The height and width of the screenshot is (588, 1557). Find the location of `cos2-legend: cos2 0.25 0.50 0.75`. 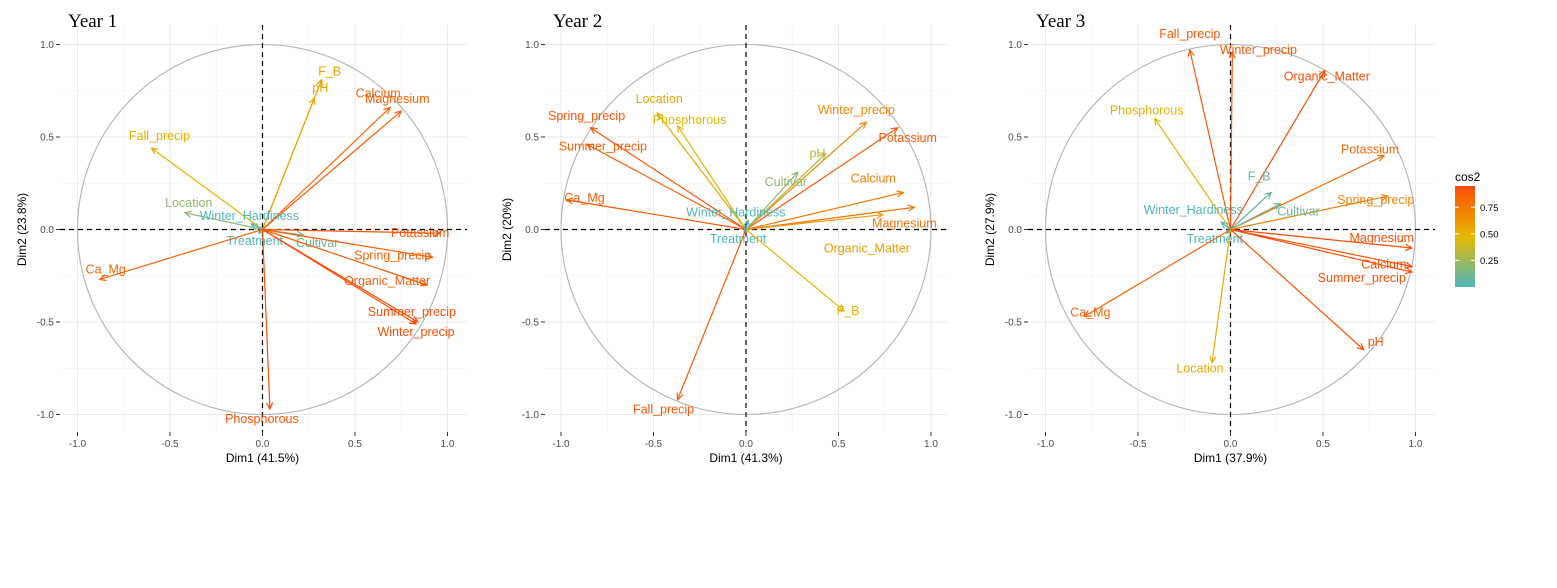

cos2-legend: cos2 0.25 0.50 0.75 is located at coordinates (1477, 228).